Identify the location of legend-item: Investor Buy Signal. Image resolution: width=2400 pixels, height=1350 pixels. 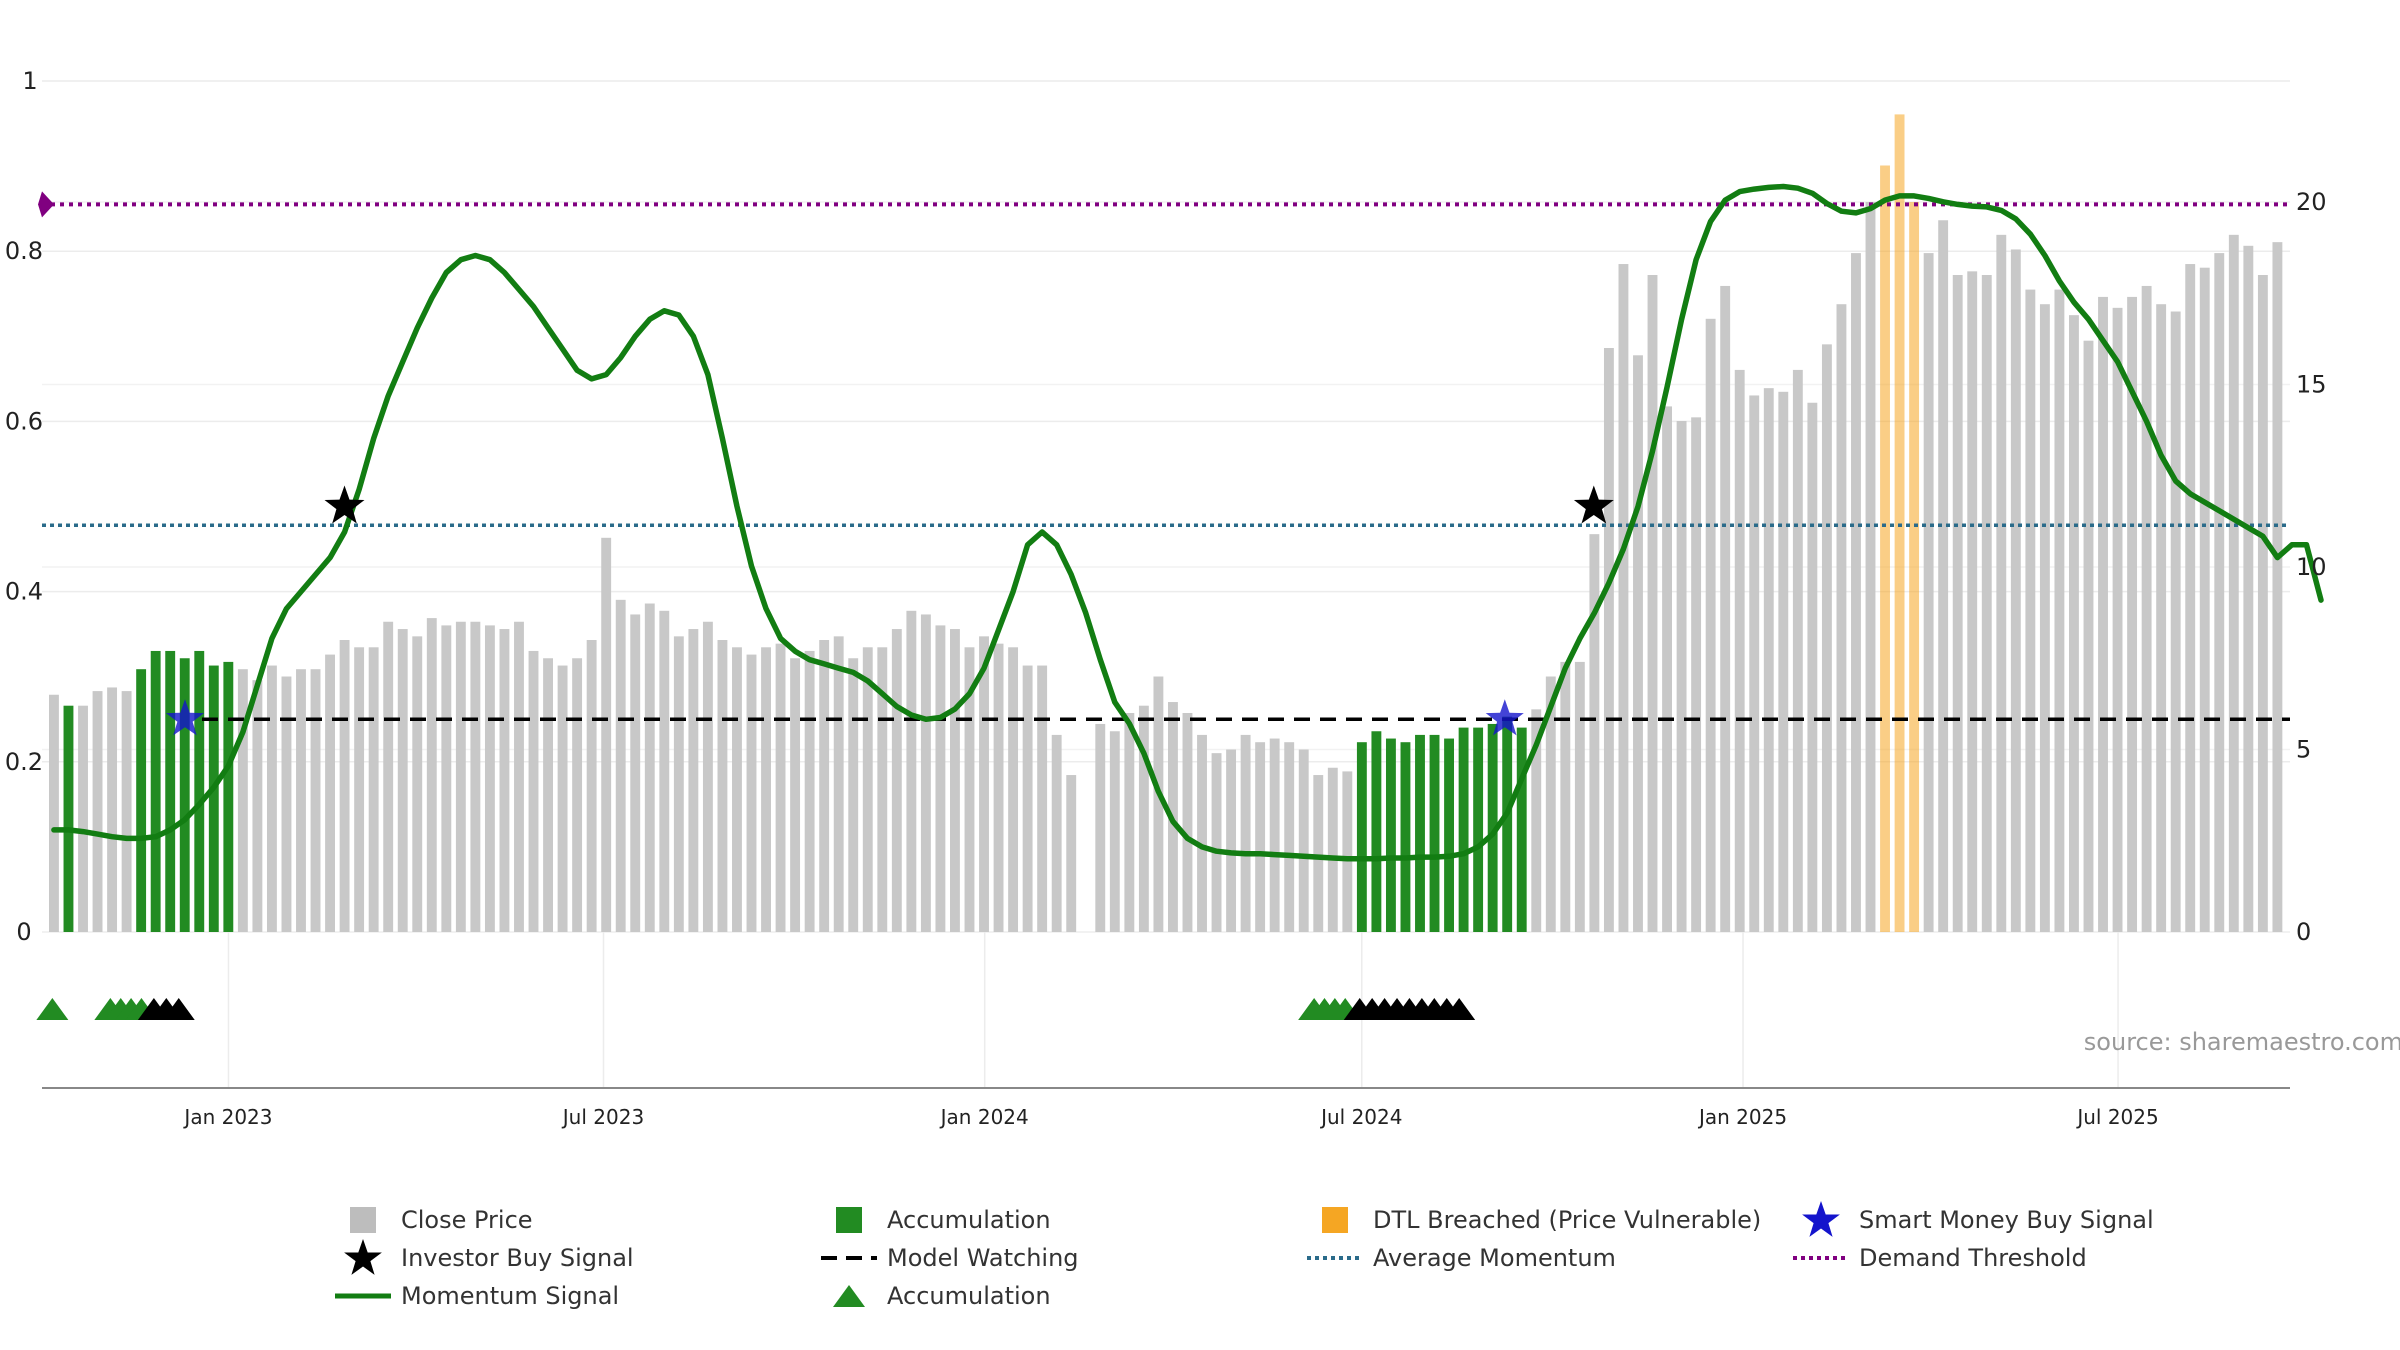
(479, 1257).